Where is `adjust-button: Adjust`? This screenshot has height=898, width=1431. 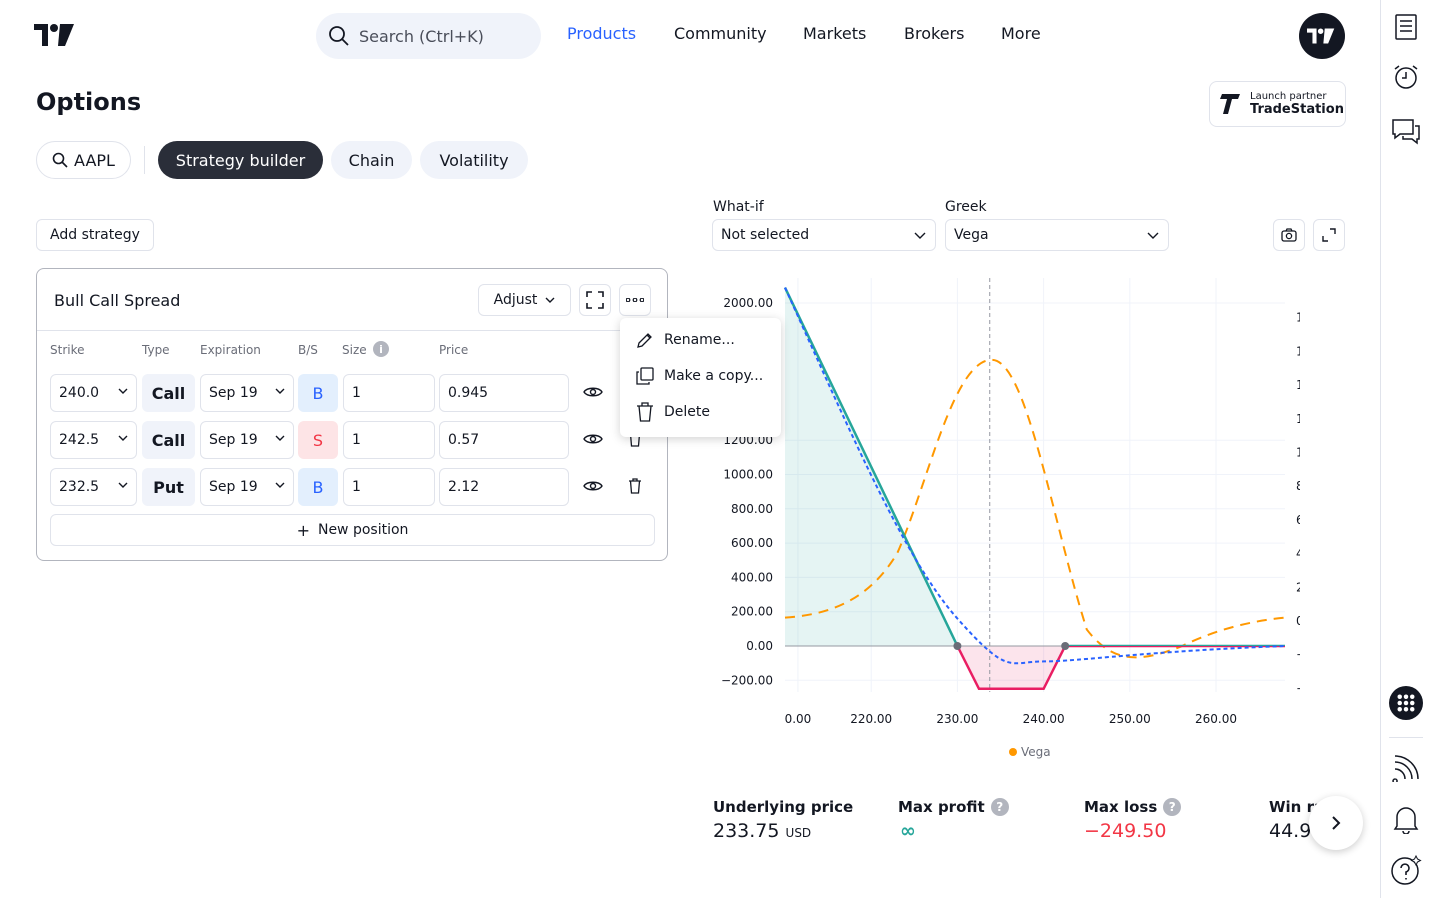
adjust-button: Adjust is located at coordinates (524, 300).